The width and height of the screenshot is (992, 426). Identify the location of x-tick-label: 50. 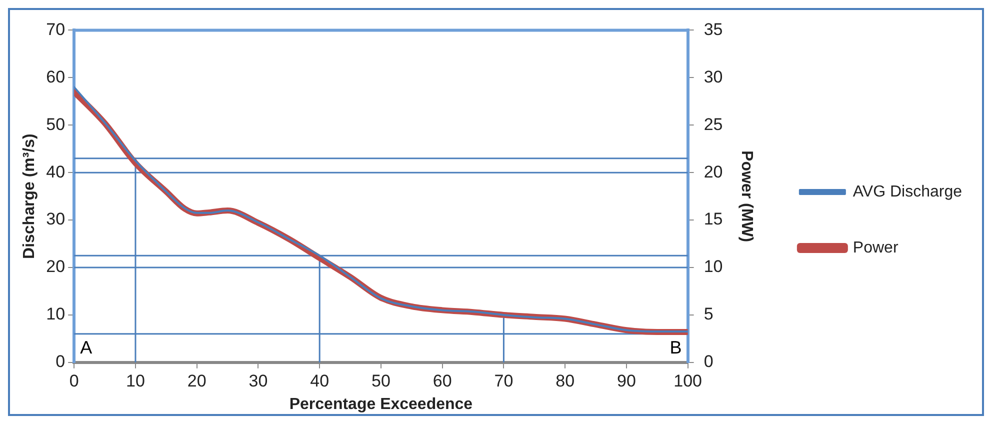
(381, 380).